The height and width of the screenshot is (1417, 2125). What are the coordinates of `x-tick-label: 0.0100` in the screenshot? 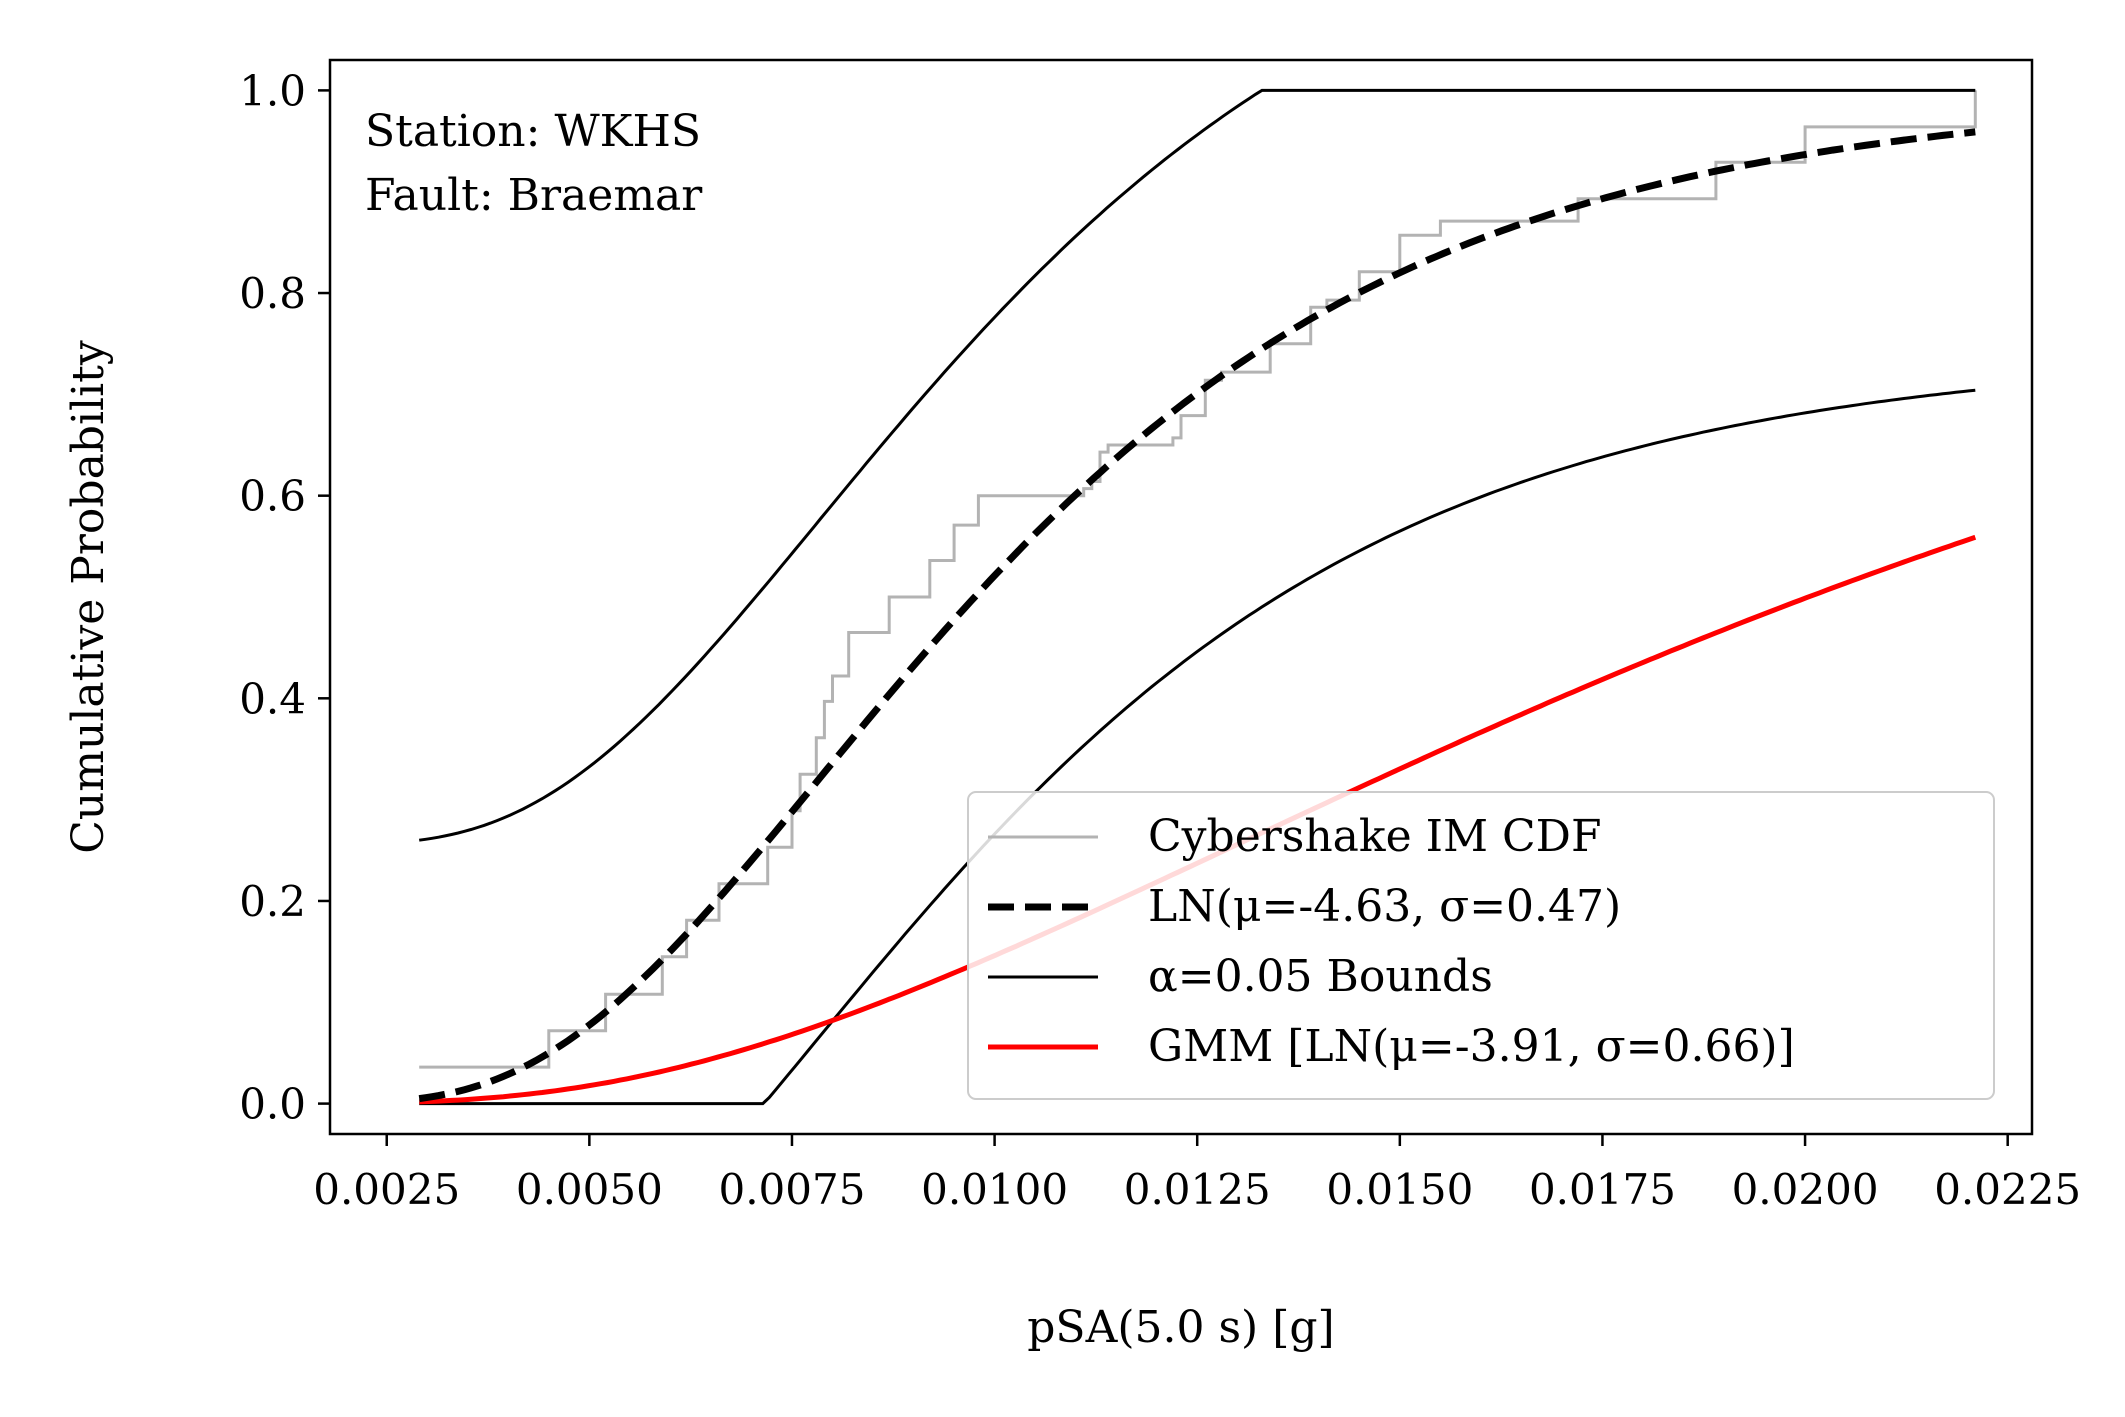 It's located at (994, 1189).